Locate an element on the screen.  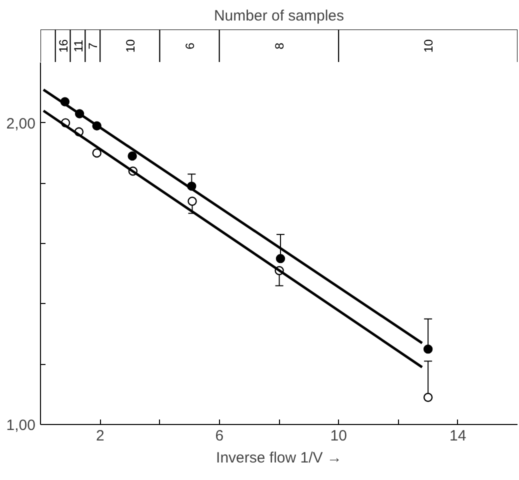
chart-title: Number of samples is located at coordinates (279, 16).